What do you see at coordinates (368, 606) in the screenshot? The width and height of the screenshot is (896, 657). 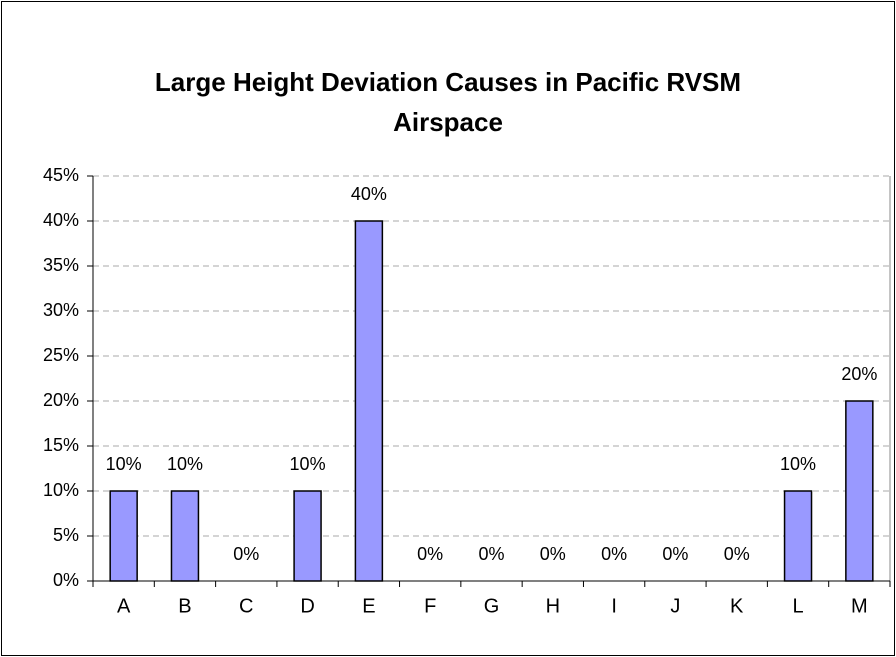 I see `x-tick-label: E` at bounding box center [368, 606].